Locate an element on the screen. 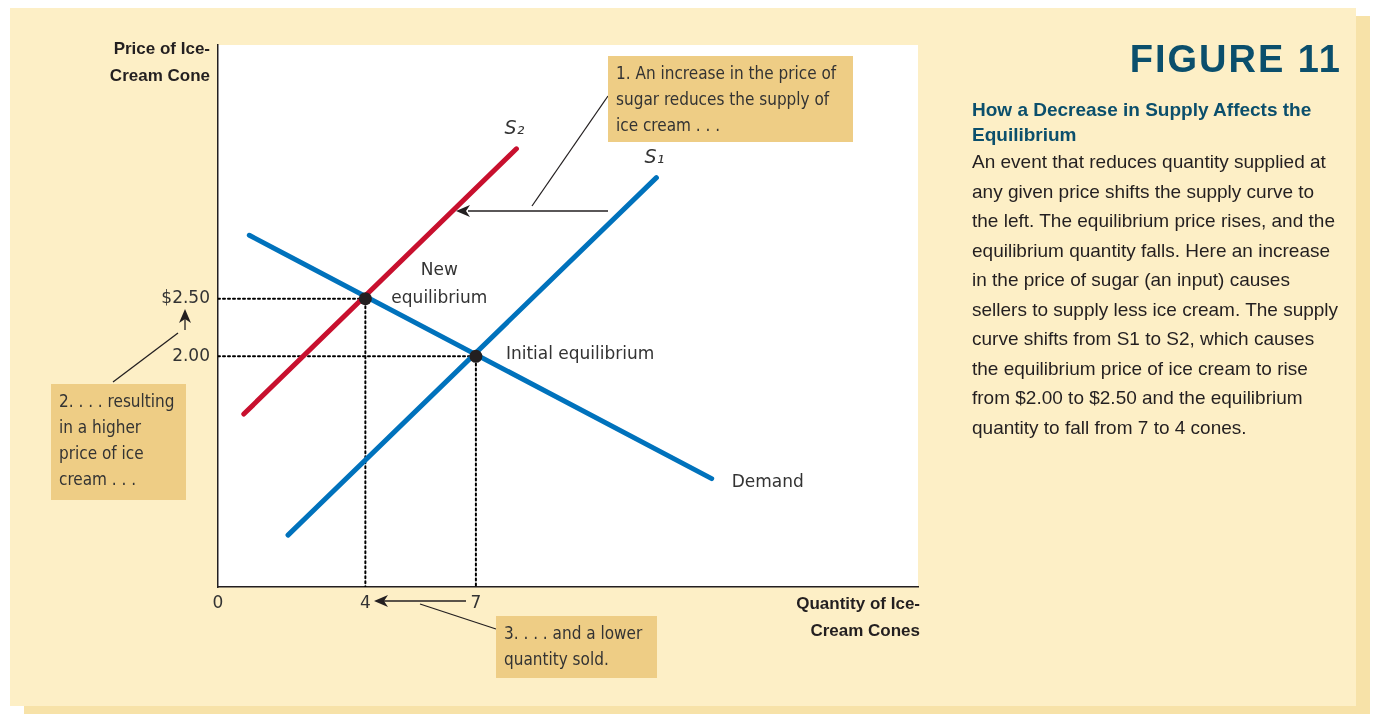 The height and width of the screenshot is (715, 1374). x-tick-label: 7 is located at coordinates (476, 601).